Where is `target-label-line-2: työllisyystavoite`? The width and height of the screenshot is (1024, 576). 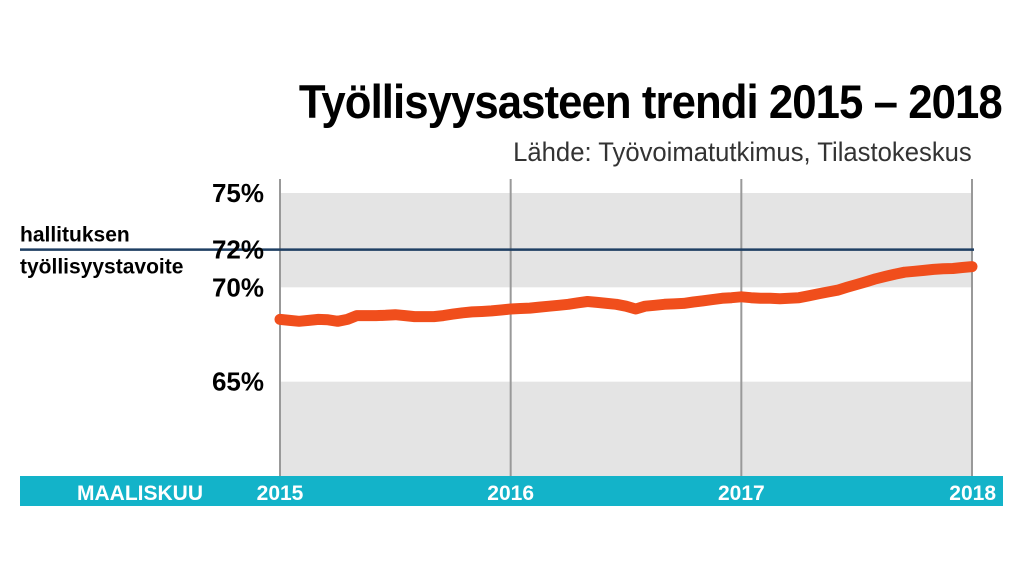 target-label-line-2: työllisyystavoite is located at coordinates (101, 267).